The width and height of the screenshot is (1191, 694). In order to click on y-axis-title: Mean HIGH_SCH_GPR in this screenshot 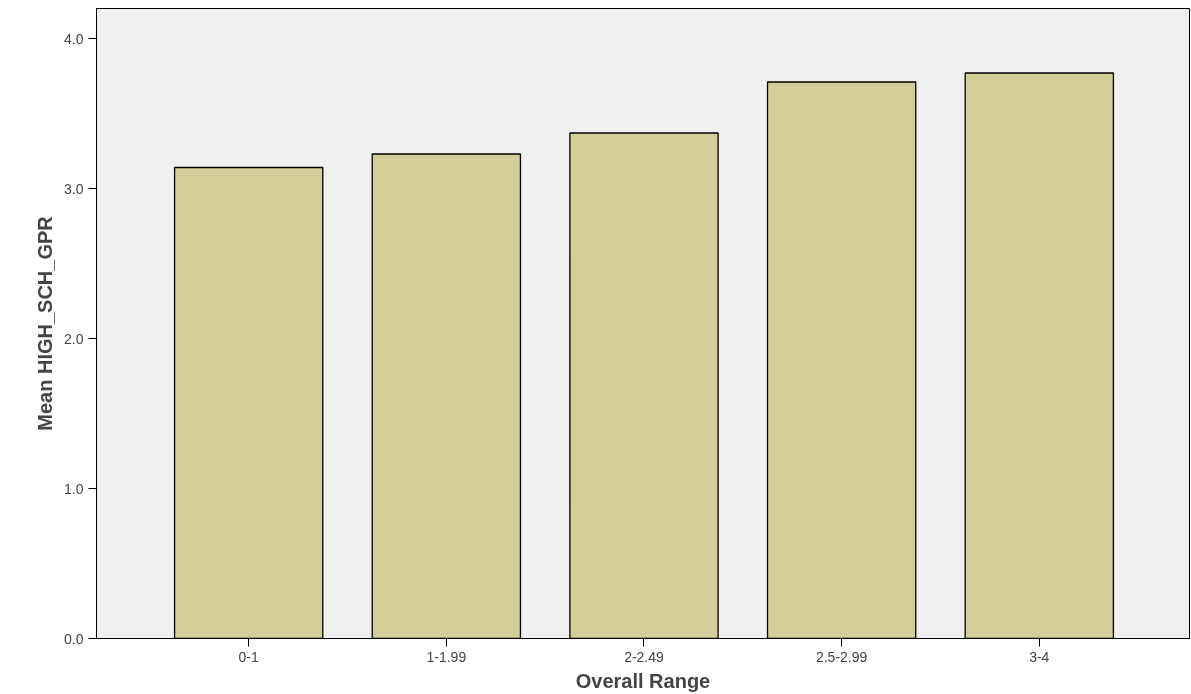, I will do `click(45, 323)`.